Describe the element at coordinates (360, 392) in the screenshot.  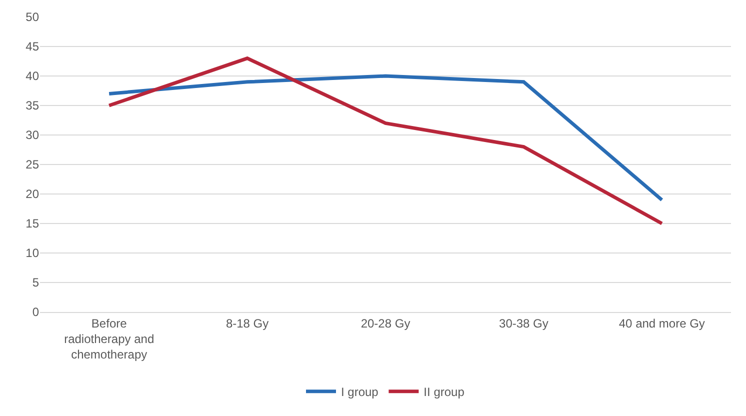
I see `legend-label: I group` at that location.